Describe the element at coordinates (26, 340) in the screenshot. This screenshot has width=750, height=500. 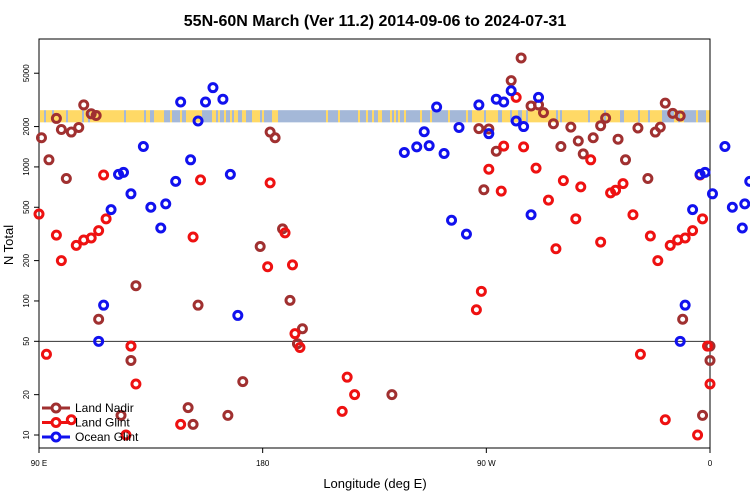
I see `y-tick-label: 50` at that location.